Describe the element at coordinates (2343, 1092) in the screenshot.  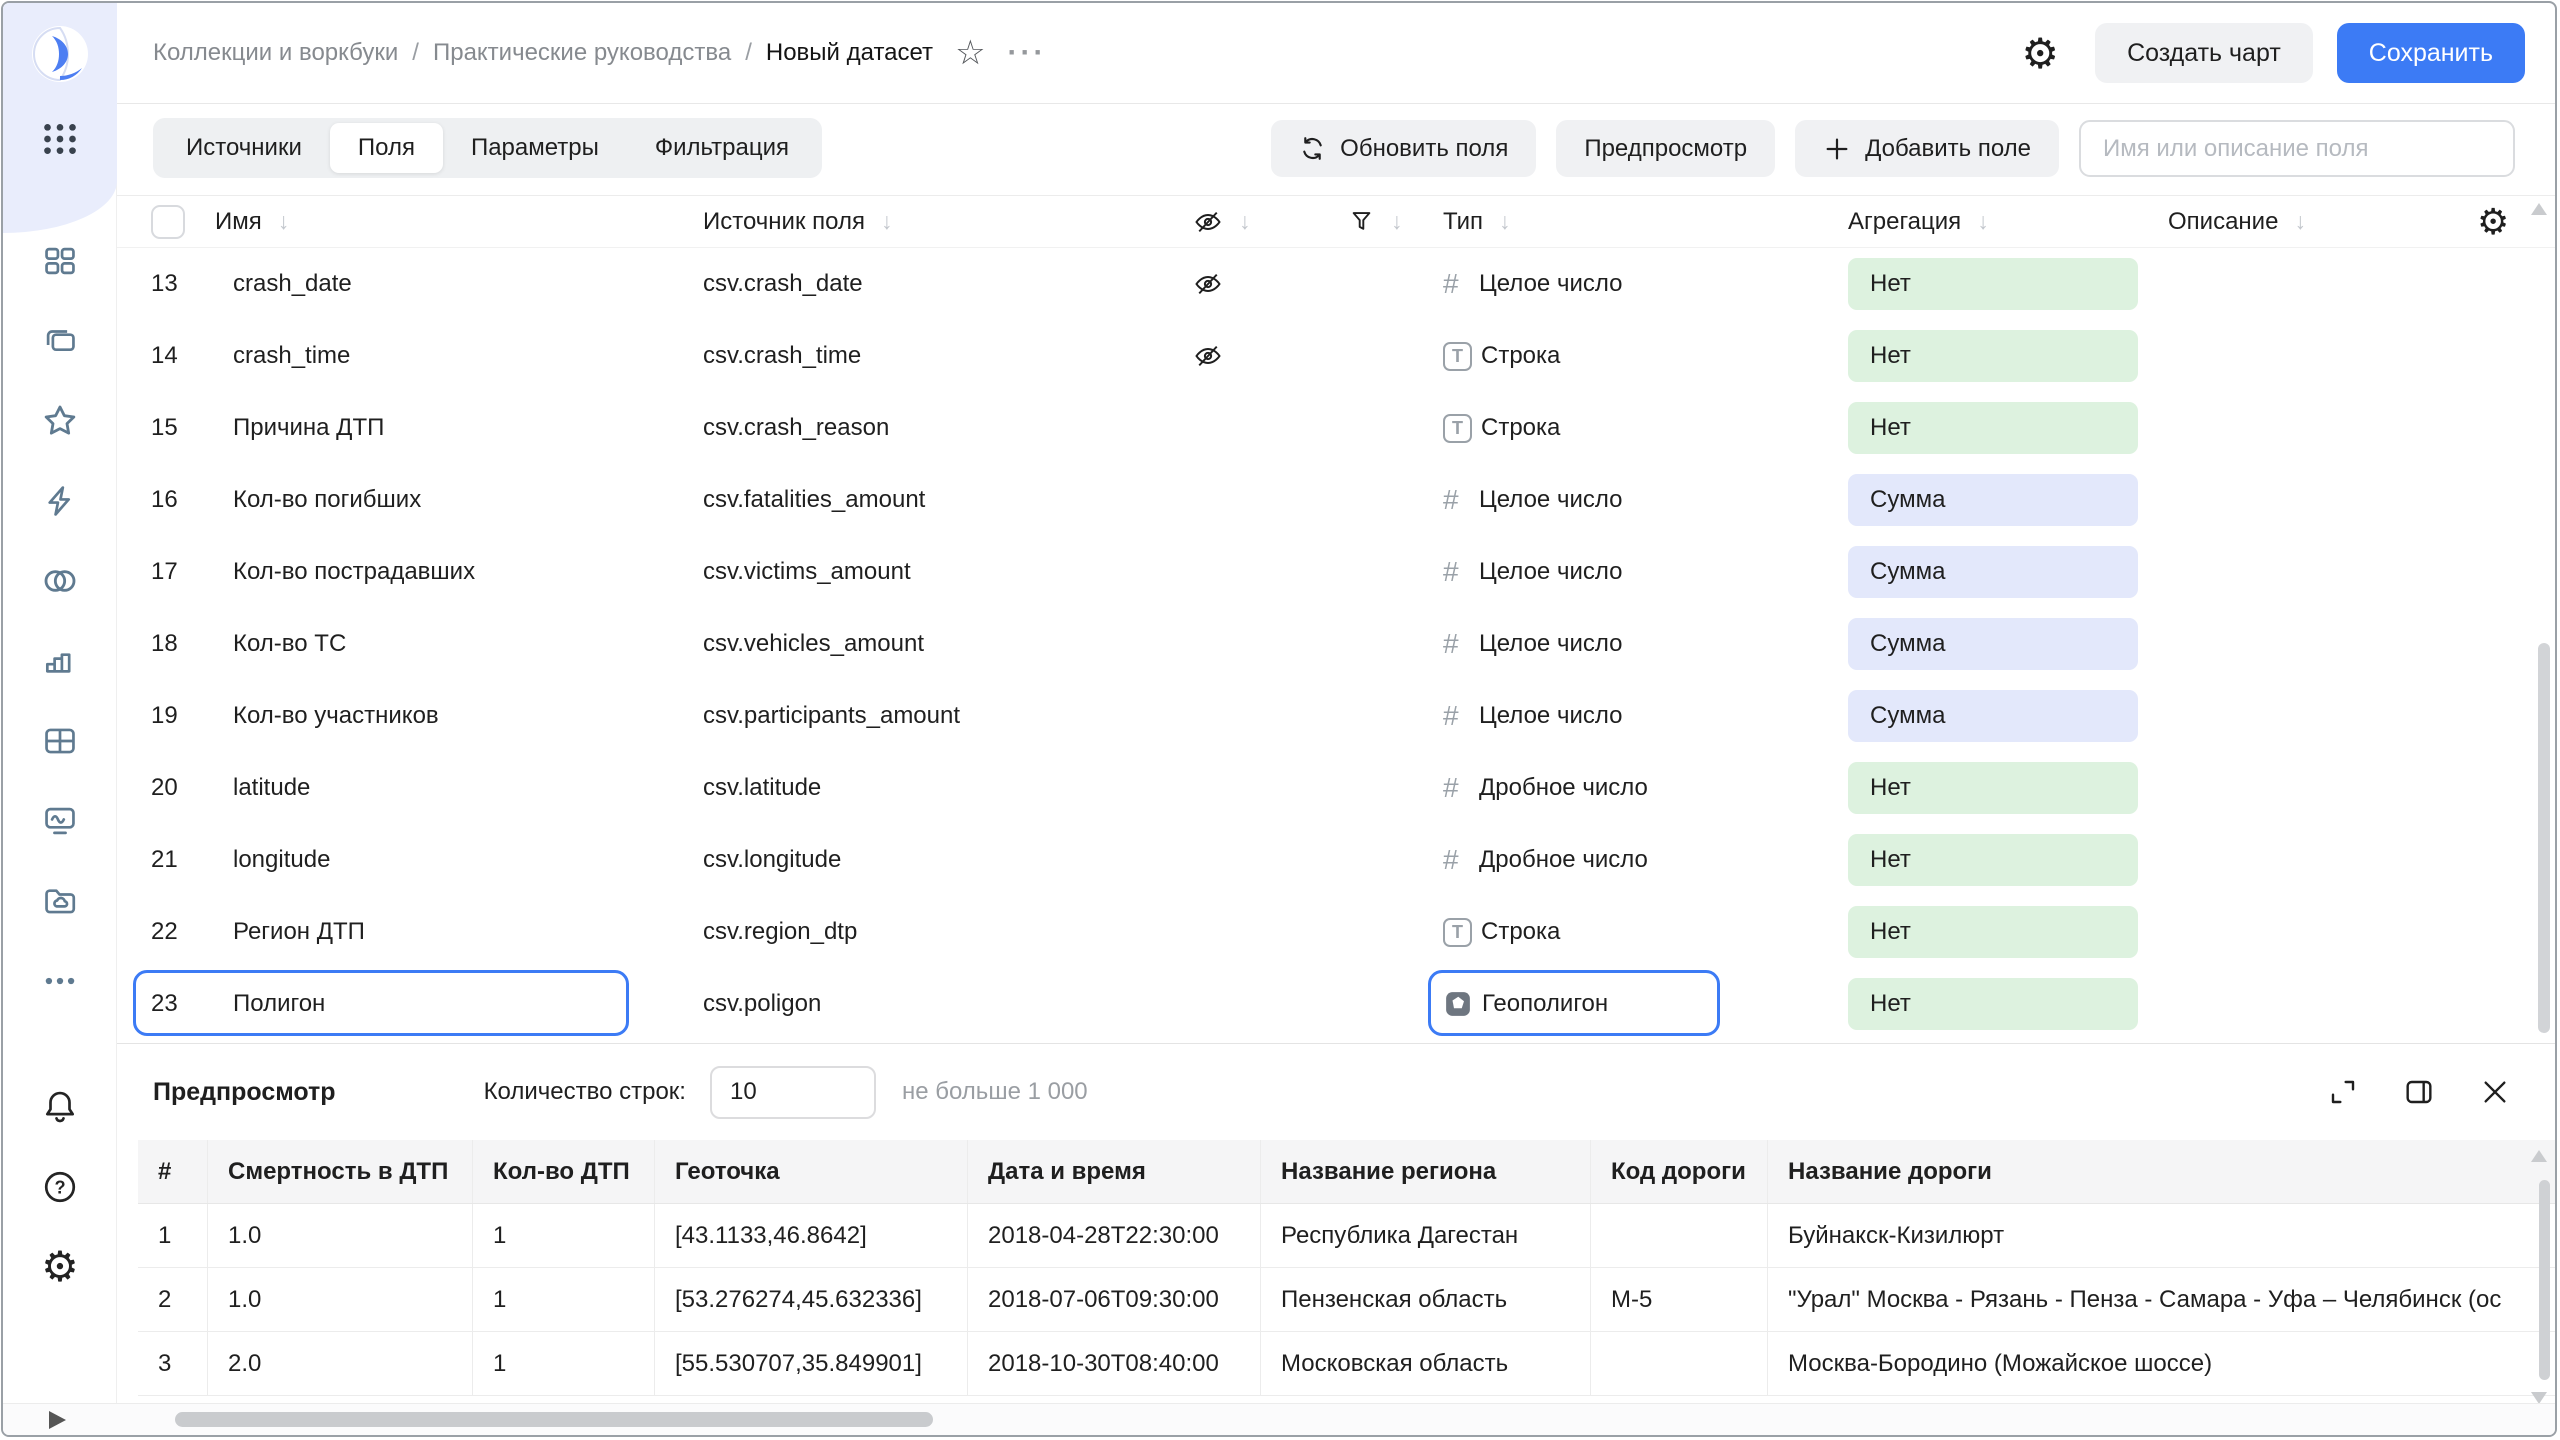
I see `expand-icon` at that location.